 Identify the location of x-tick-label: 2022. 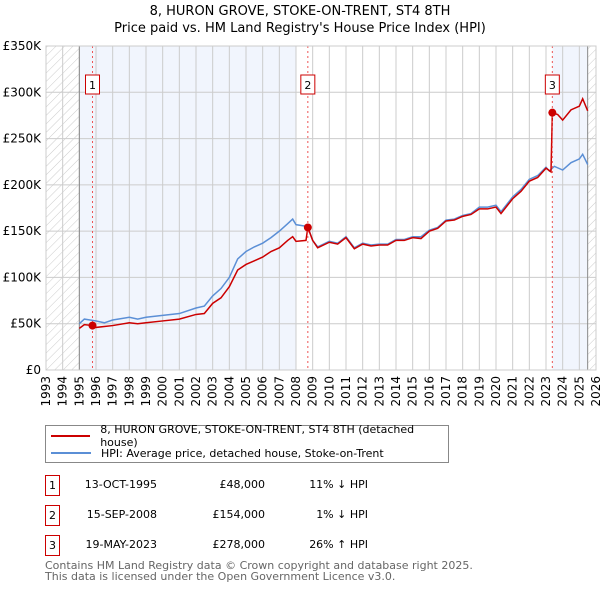
(529, 391).